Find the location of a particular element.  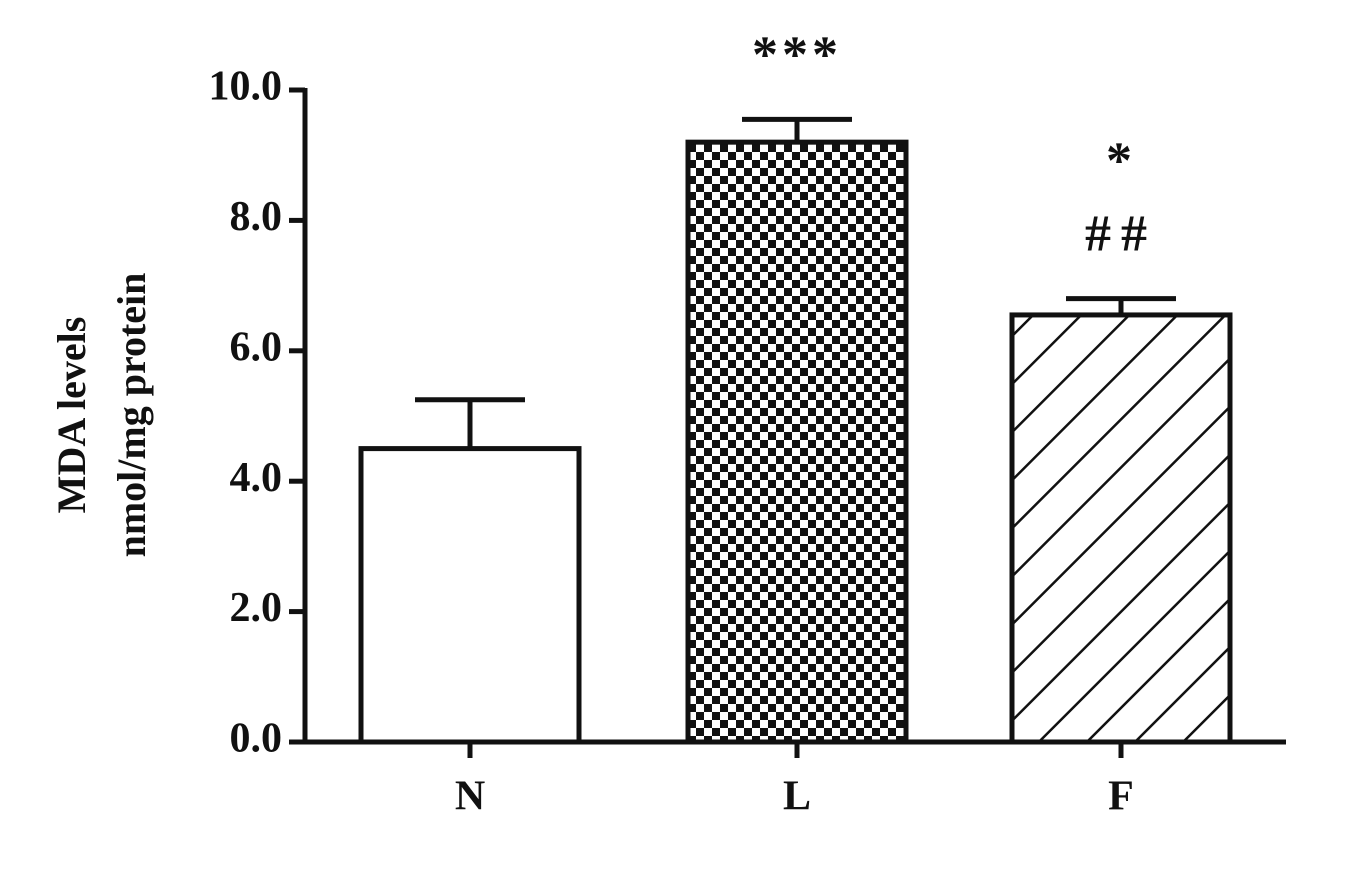

y-axis-label-line: MDA levels is located at coordinates (71, 415).